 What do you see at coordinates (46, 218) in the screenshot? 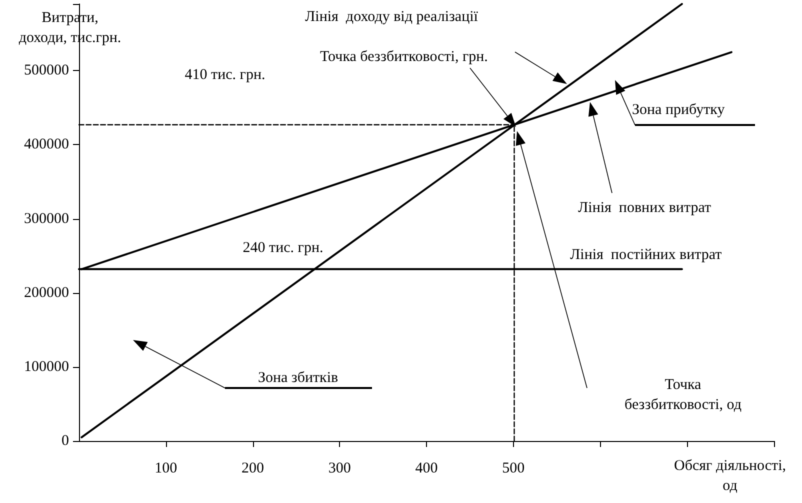
I see `y-tick-label: 300000` at bounding box center [46, 218].